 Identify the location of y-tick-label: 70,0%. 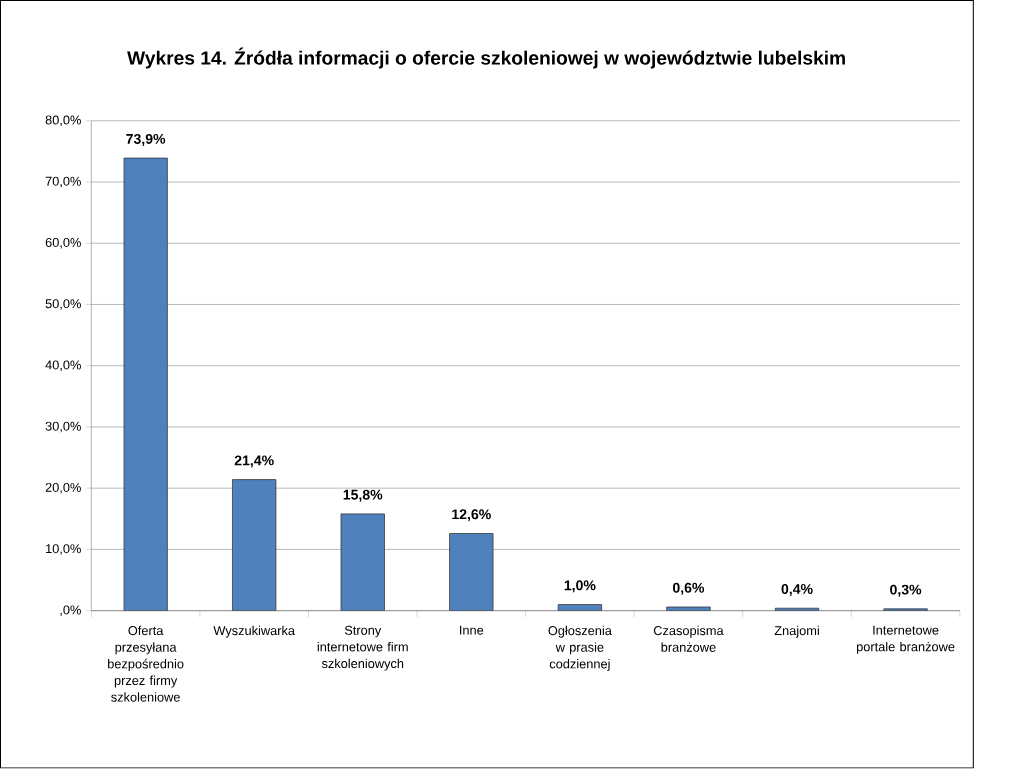
(63, 182).